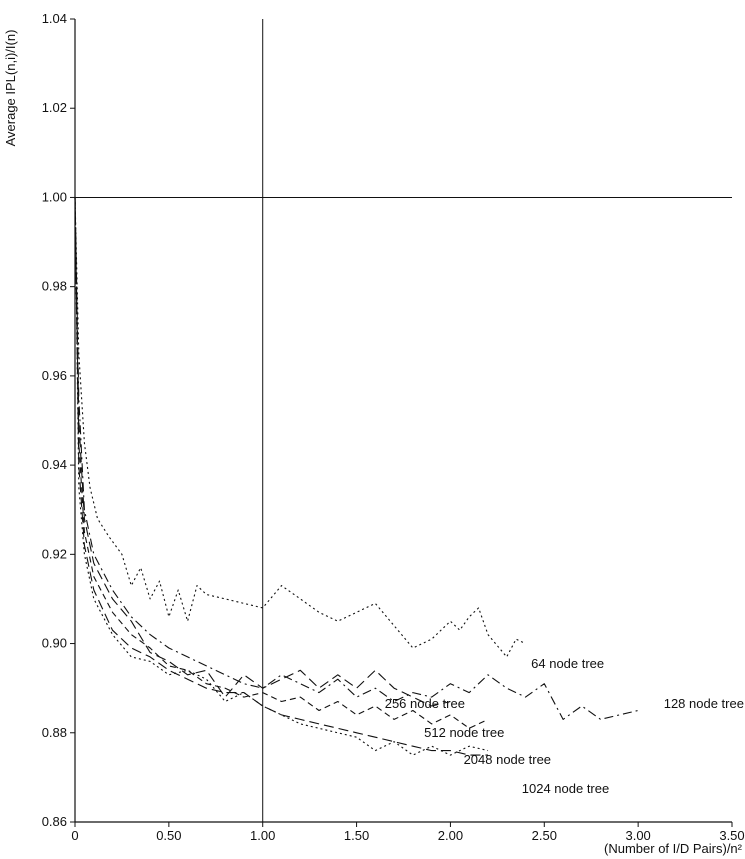 This screenshot has width=745, height=859. I want to click on series-annotation: 2048 node tree, so click(507, 759).